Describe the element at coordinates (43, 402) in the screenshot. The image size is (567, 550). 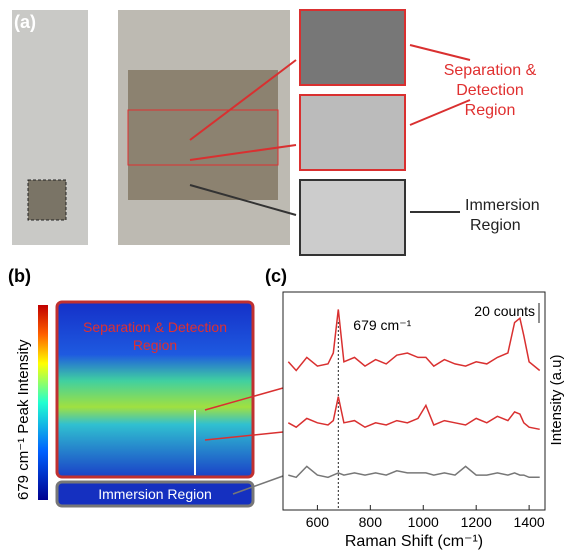
I see `colorbar` at that location.